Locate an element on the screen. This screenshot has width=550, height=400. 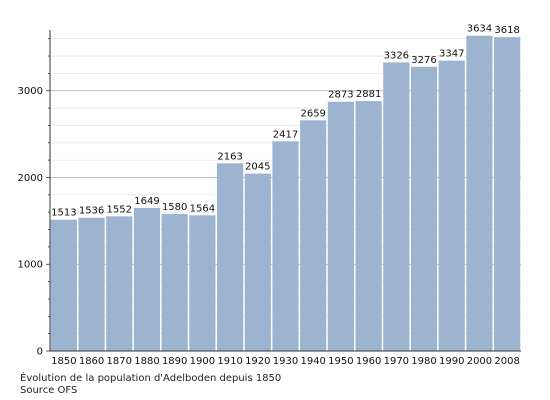
y-tick-2000: 2000 is located at coordinates (30, 178).